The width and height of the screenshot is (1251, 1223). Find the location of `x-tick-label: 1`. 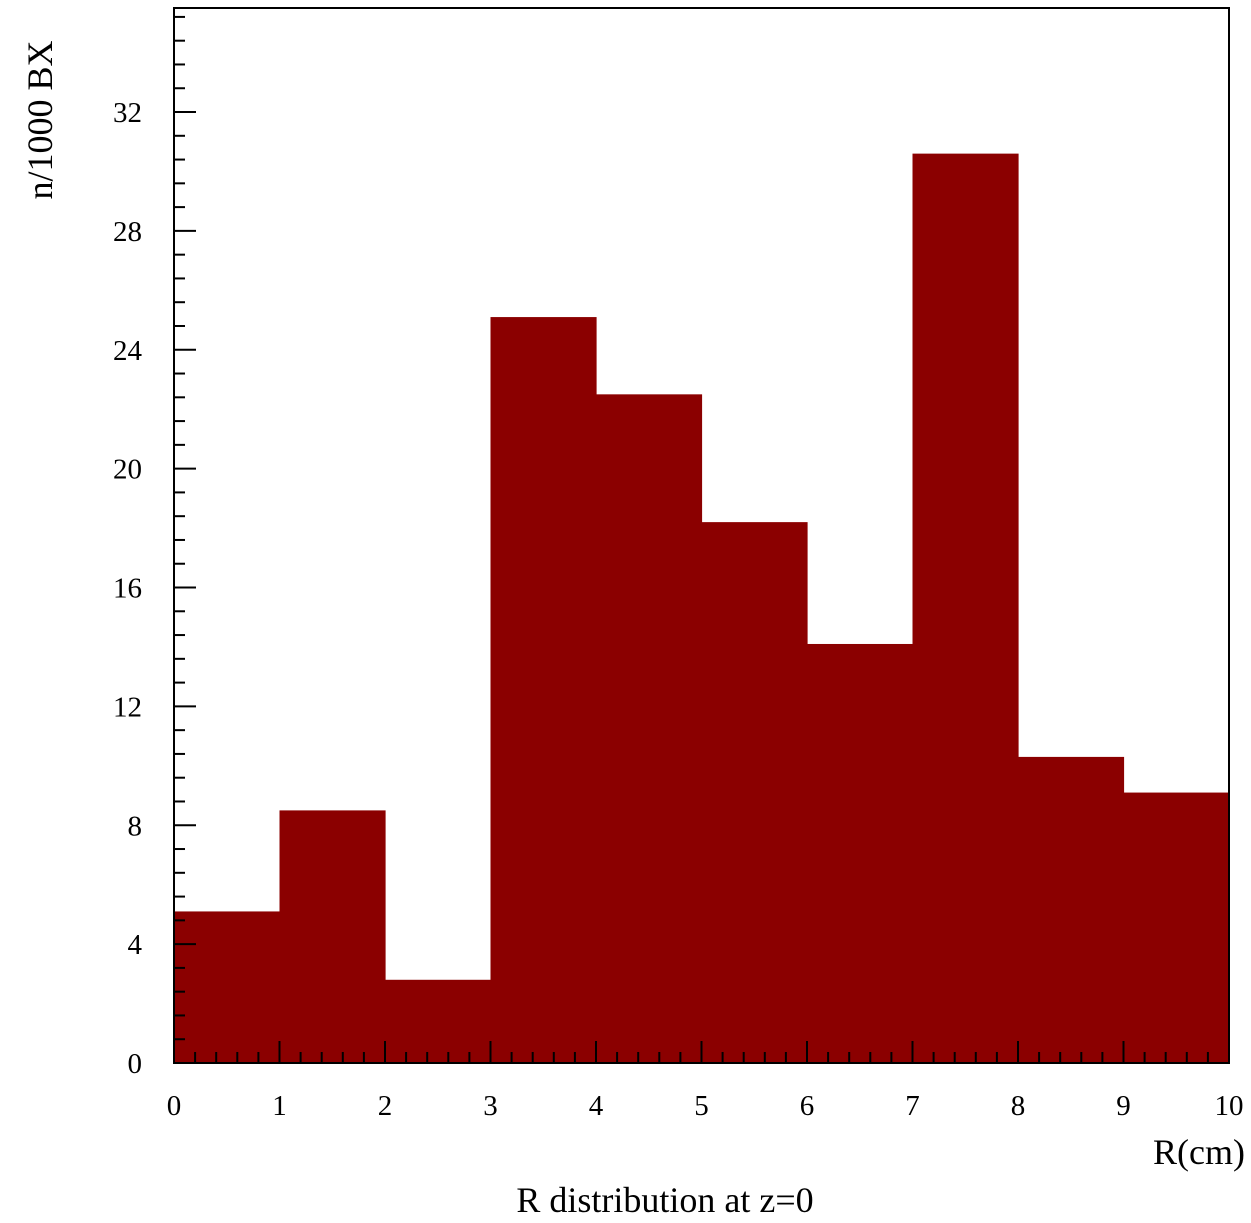

x-tick-label: 1 is located at coordinates (279, 1106).